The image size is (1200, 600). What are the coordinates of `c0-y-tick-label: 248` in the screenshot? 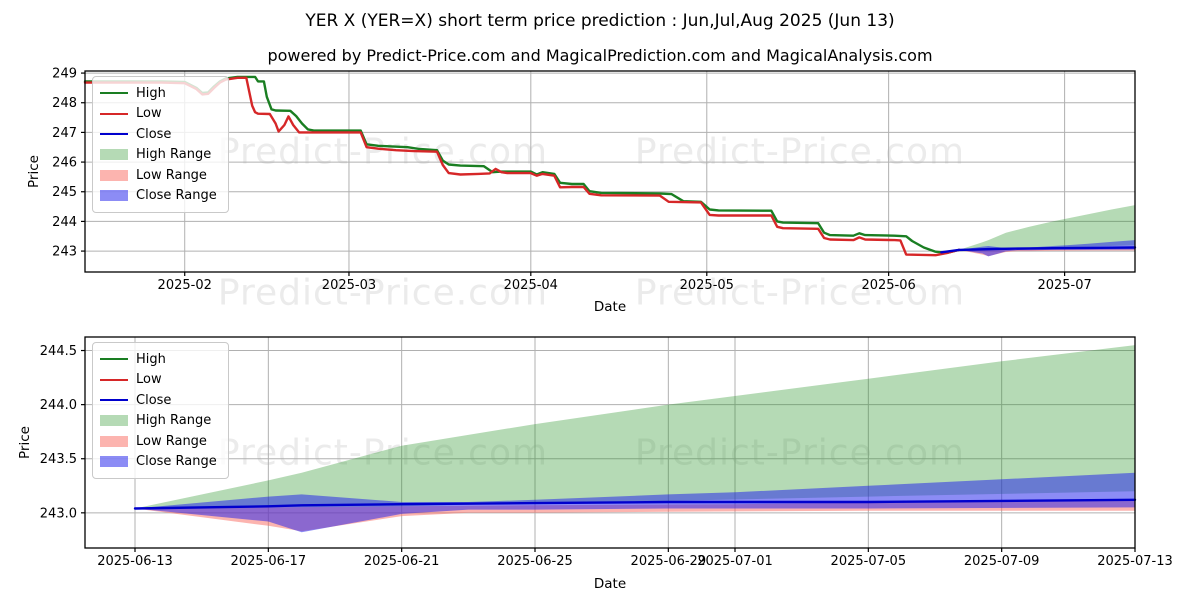 It's located at (64, 103).